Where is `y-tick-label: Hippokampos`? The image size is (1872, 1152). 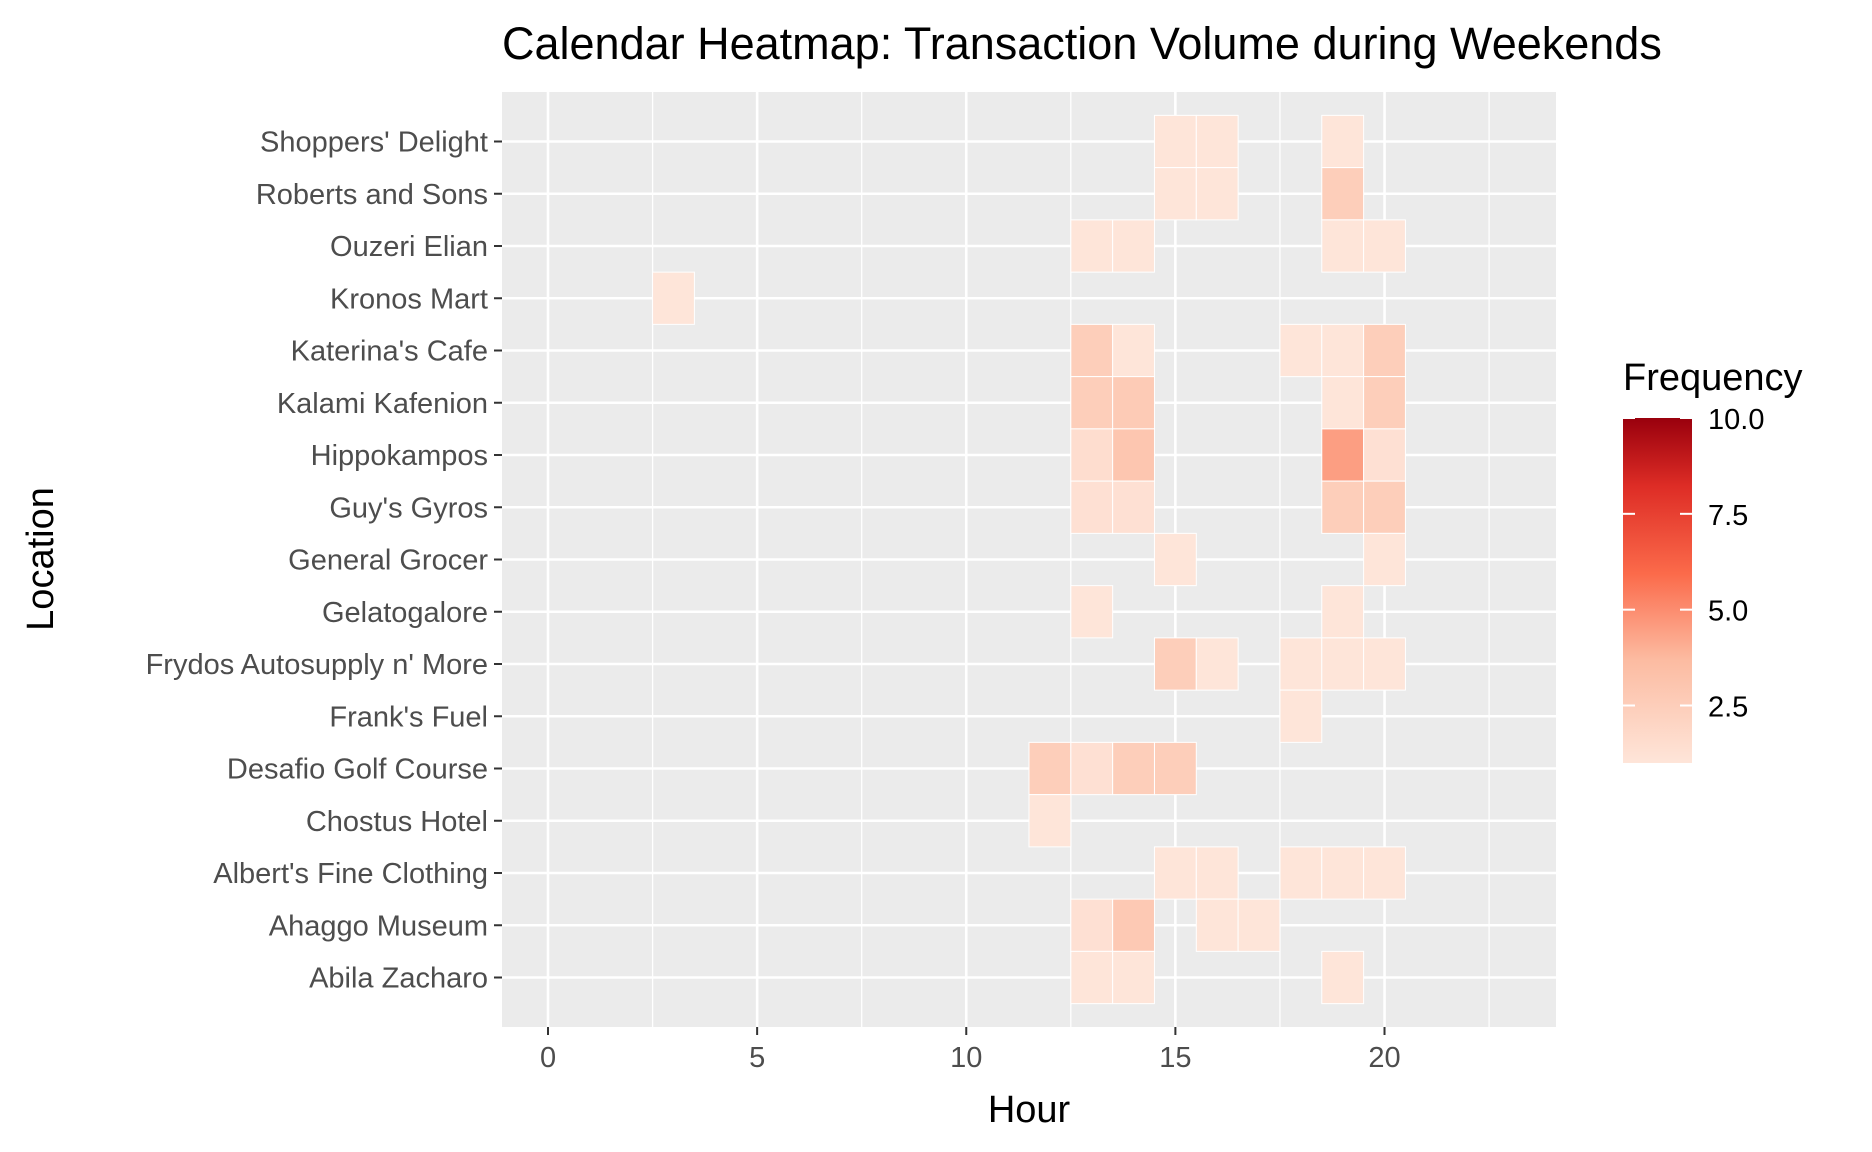 y-tick-label: Hippokampos is located at coordinates (399, 456).